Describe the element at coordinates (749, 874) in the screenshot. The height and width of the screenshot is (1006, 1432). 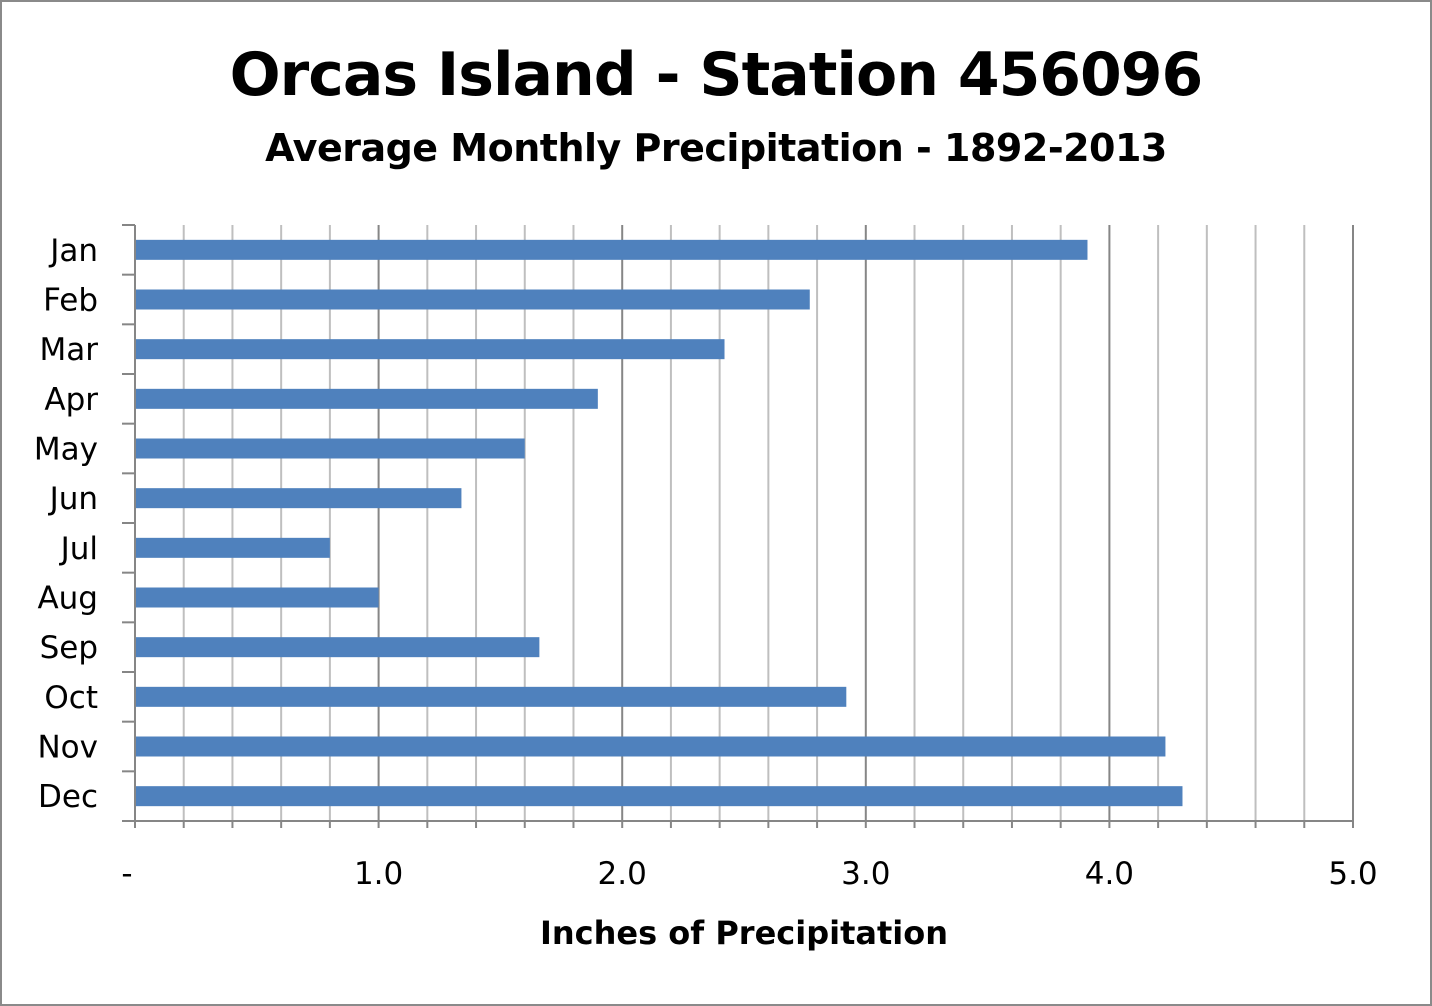
I see `x-tick-labels: - 1.0 2.0 3.0 4.0 5.0` at that location.